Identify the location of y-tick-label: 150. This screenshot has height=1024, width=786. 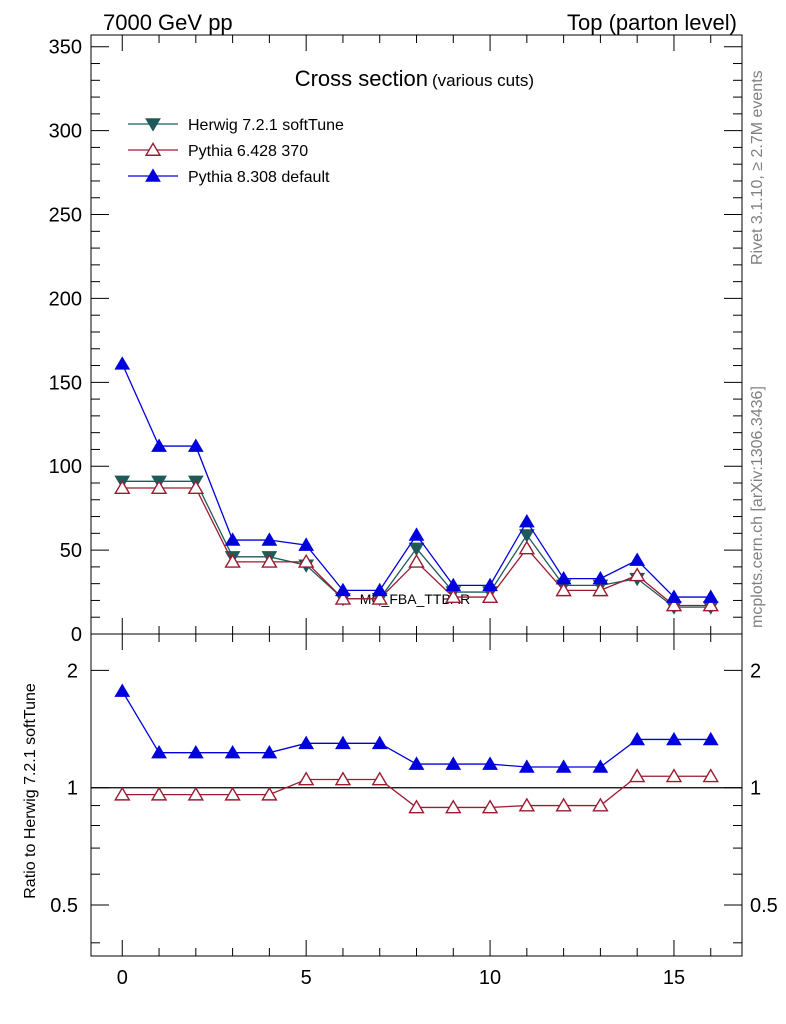
(65, 383).